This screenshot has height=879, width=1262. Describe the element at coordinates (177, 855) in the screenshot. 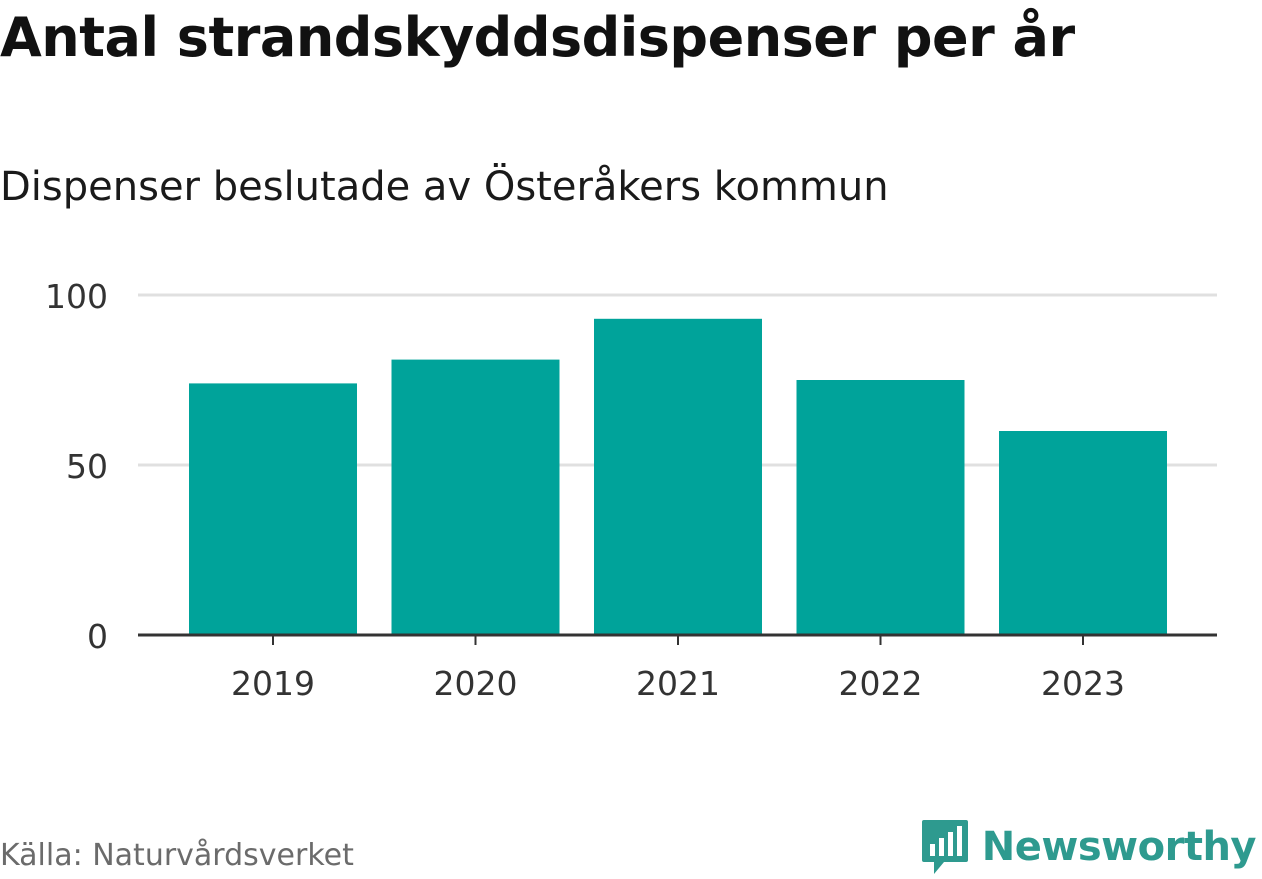

I see `source-note: Källa: Naturvårdsverket` at that location.